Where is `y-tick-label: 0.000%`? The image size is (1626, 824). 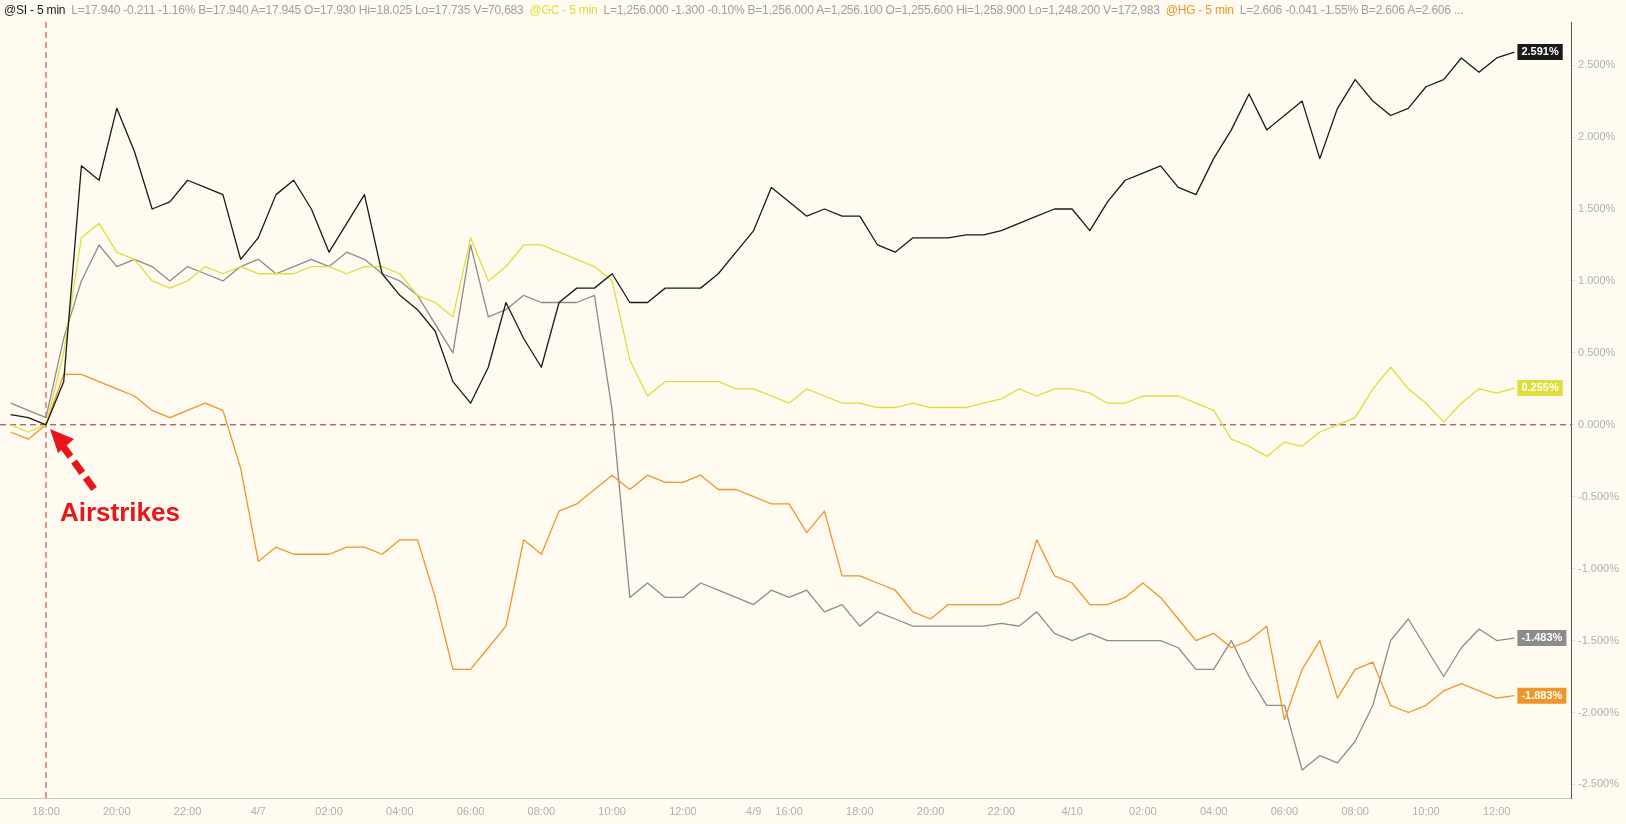
y-tick-label: 0.000% is located at coordinates (1597, 423).